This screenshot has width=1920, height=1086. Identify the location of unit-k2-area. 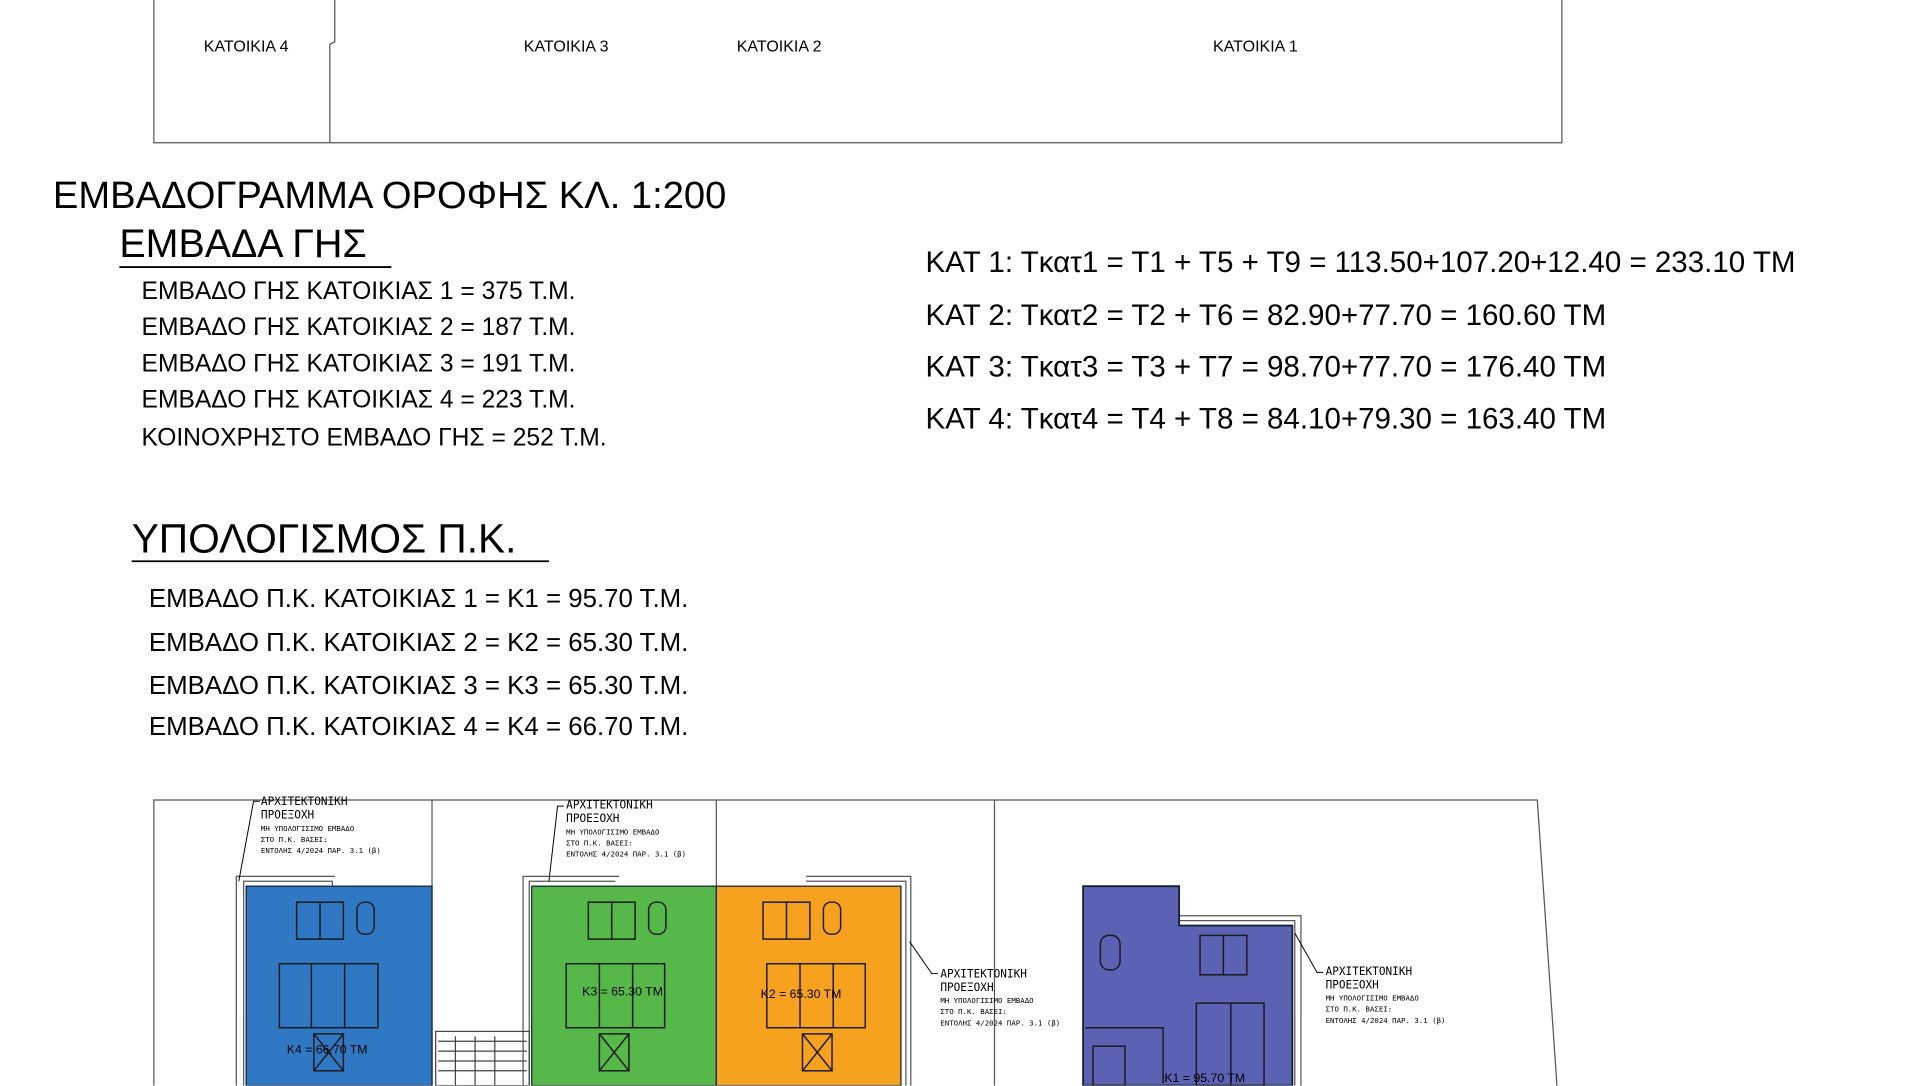
(808, 985).